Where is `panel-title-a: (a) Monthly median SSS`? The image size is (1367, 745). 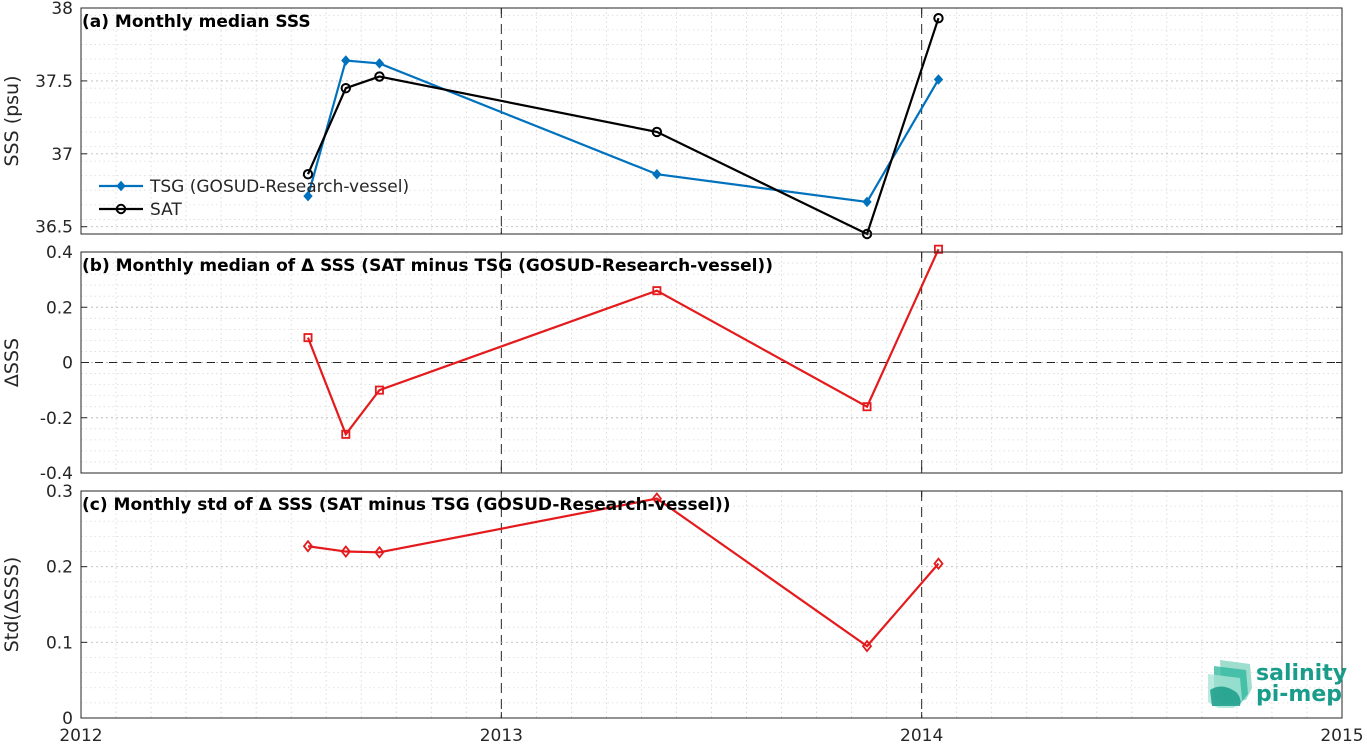 panel-title-a: (a) Monthly median SSS is located at coordinates (196, 22).